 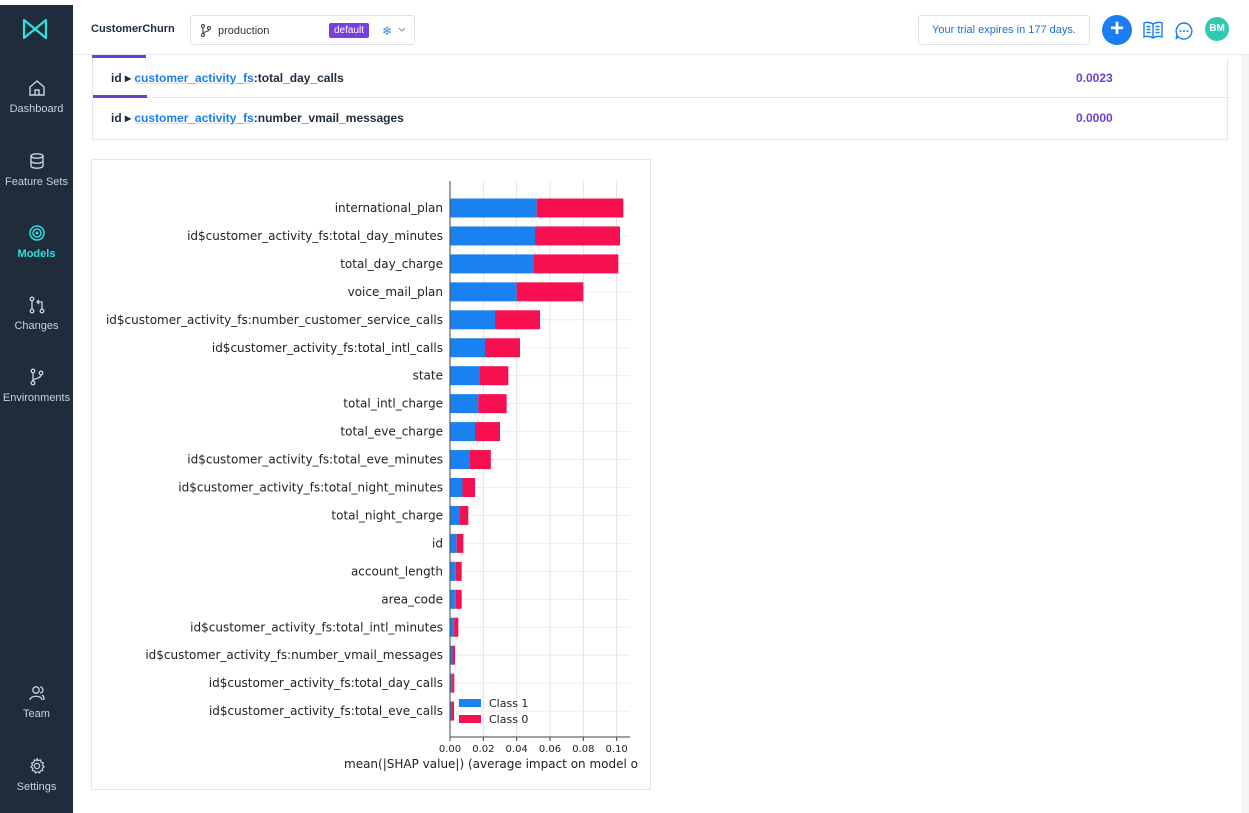 What do you see at coordinates (517, 749) in the screenshot?
I see `x-tick-label: 0.04` at bounding box center [517, 749].